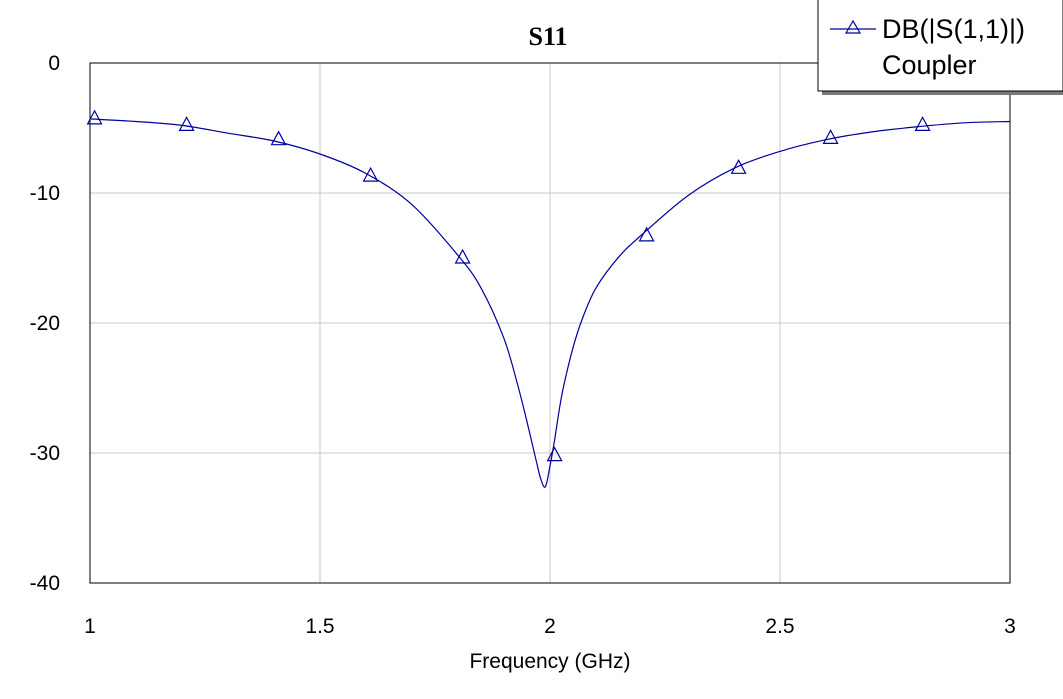 This screenshot has height=699, width=1063. Describe the element at coordinates (45, 583) in the screenshot. I see `y-tick-label: -40` at that location.